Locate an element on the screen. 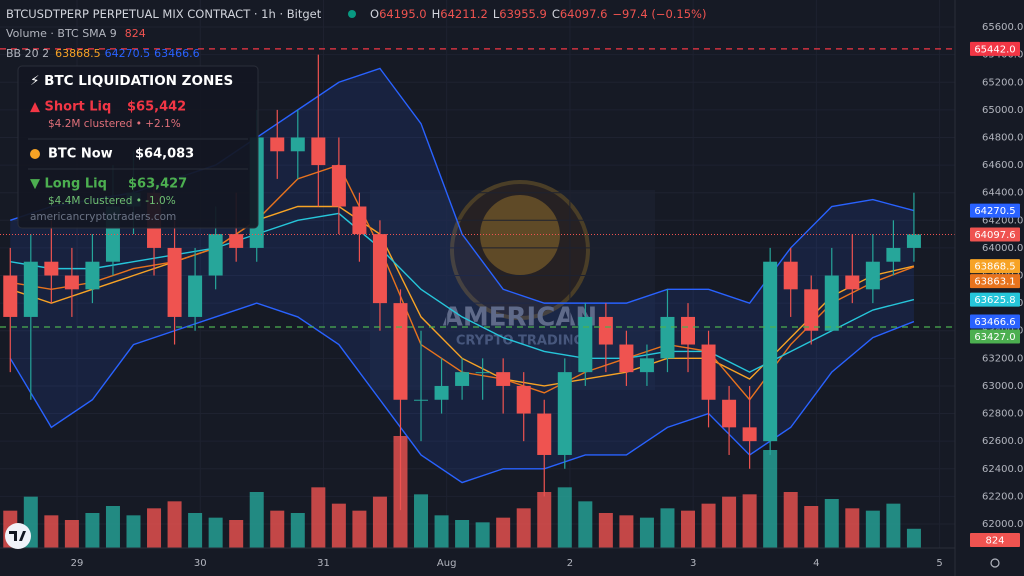  ohlc-value: 64097.6 is located at coordinates (584, 14).